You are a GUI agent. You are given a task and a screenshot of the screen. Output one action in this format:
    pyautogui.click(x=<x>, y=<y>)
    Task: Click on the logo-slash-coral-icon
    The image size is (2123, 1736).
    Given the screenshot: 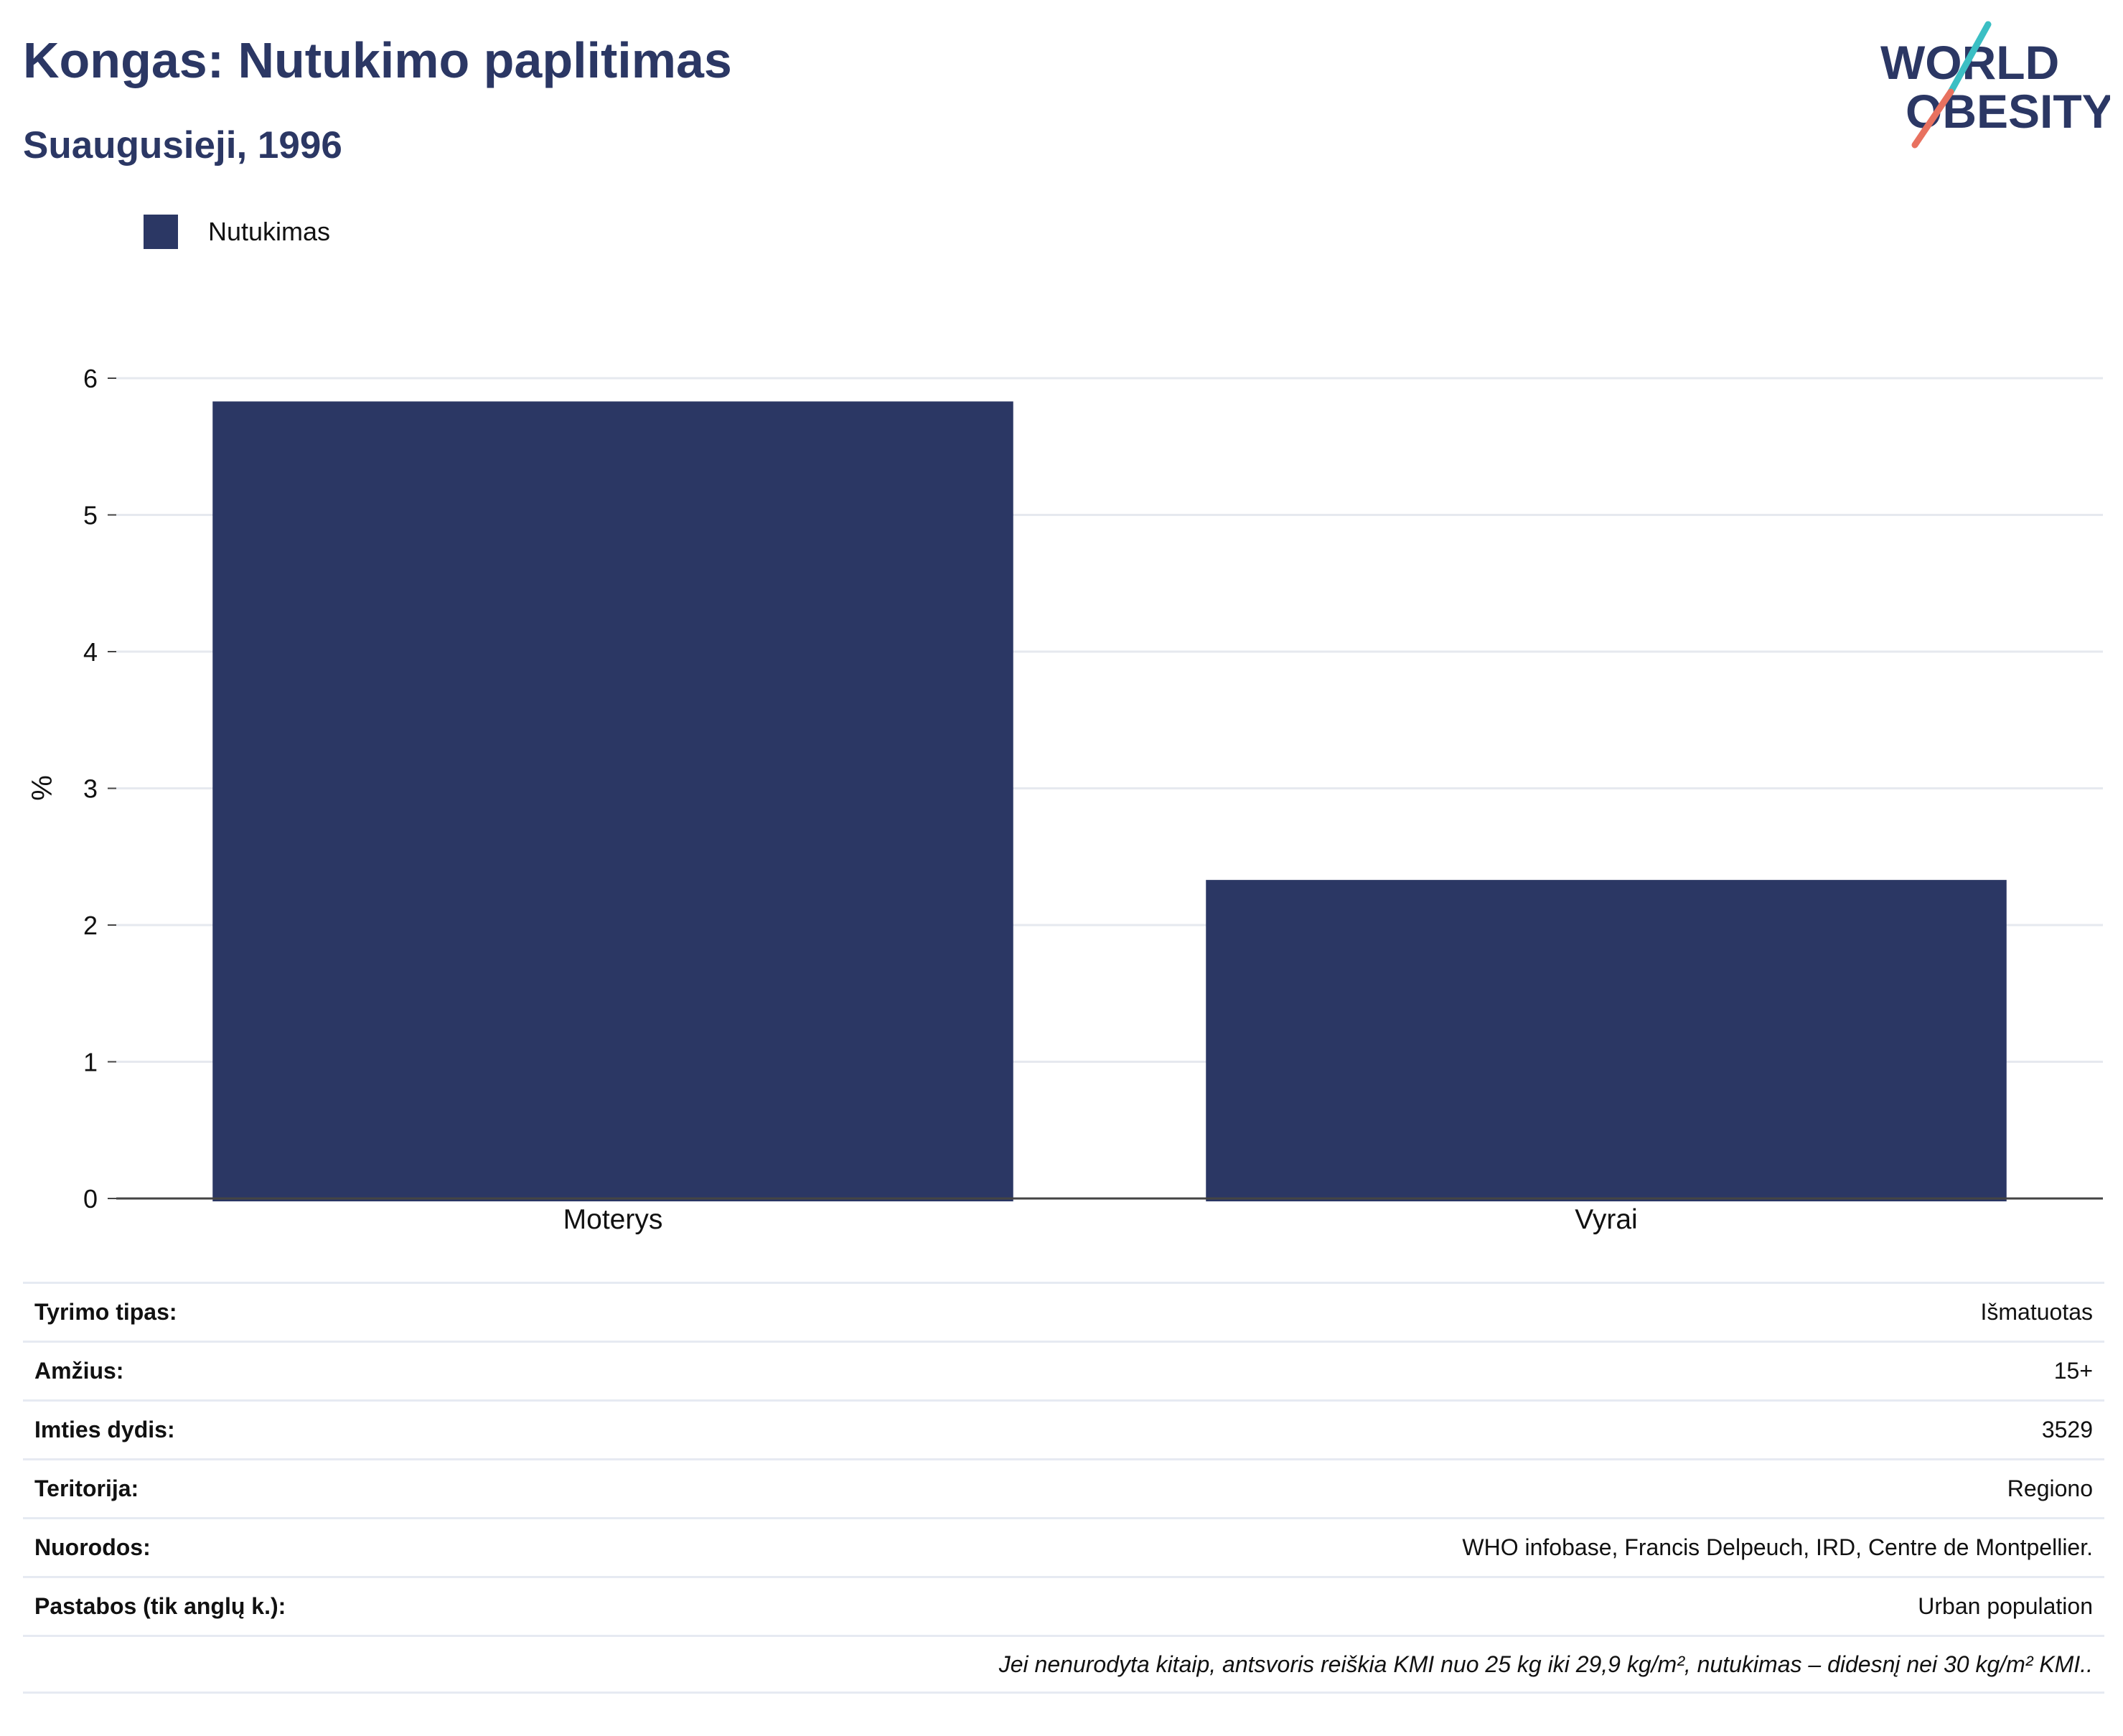 What is the action you would take?
    pyautogui.click(x=1932, y=118)
    